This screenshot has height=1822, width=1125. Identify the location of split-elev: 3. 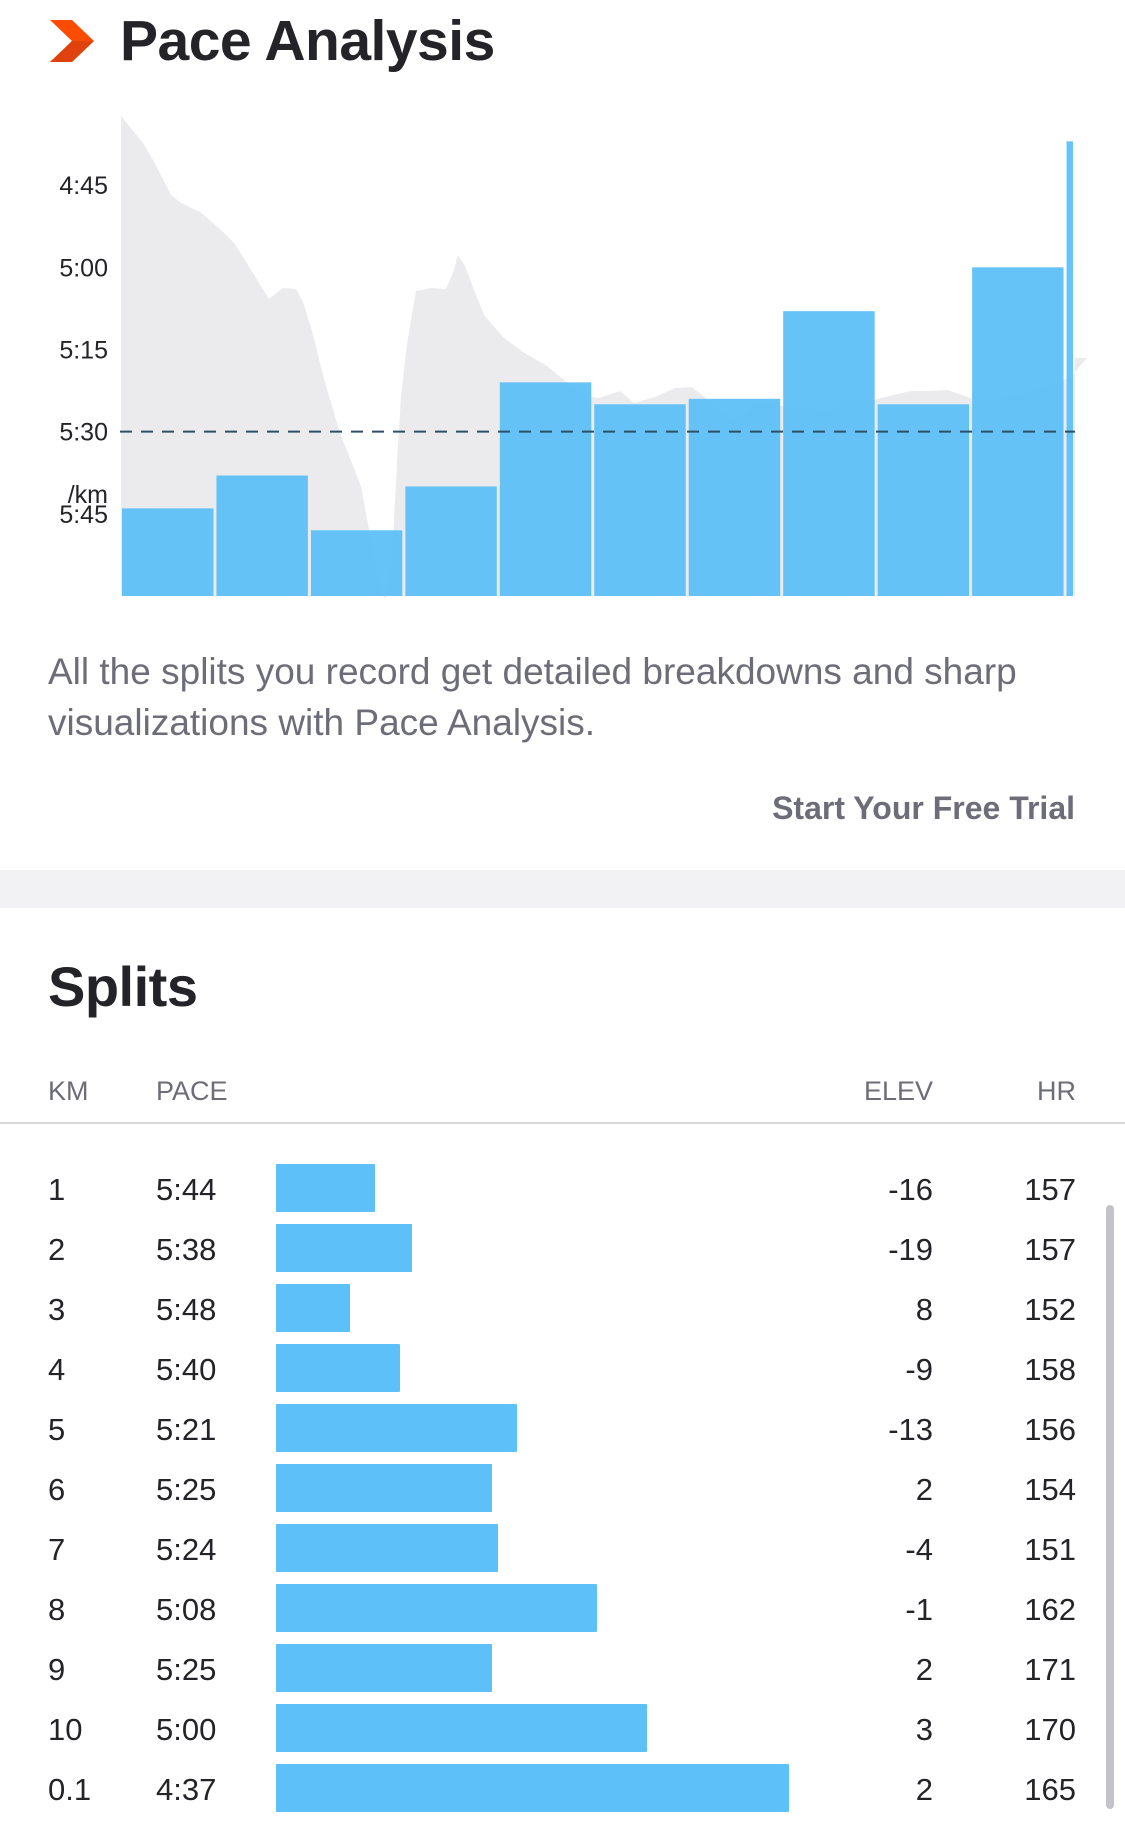
(924, 1729).